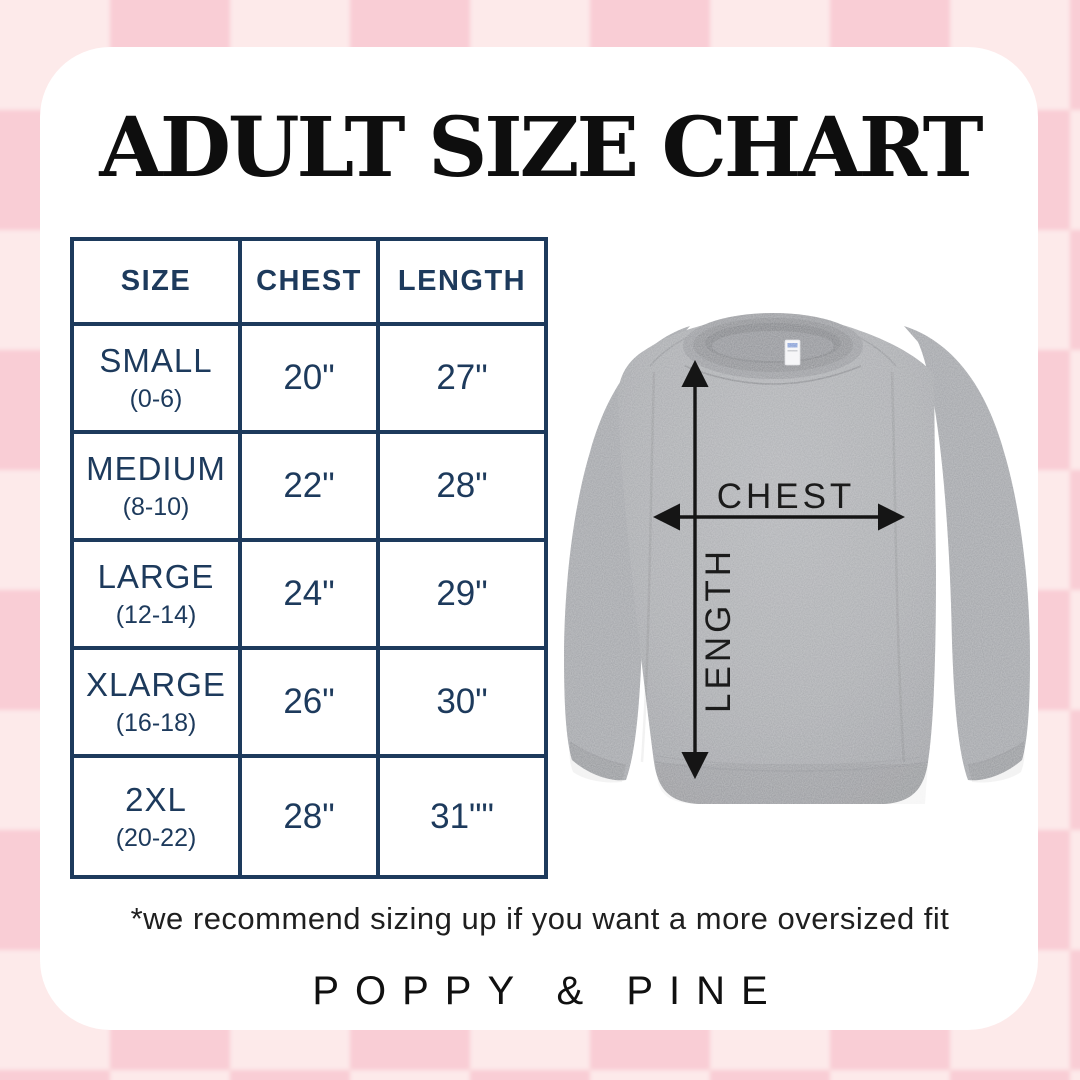 Image resolution: width=1080 pixels, height=1080 pixels. What do you see at coordinates (156, 837) in the screenshot?
I see `size-range-label: (20-22)` at bounding box center [156, 837].